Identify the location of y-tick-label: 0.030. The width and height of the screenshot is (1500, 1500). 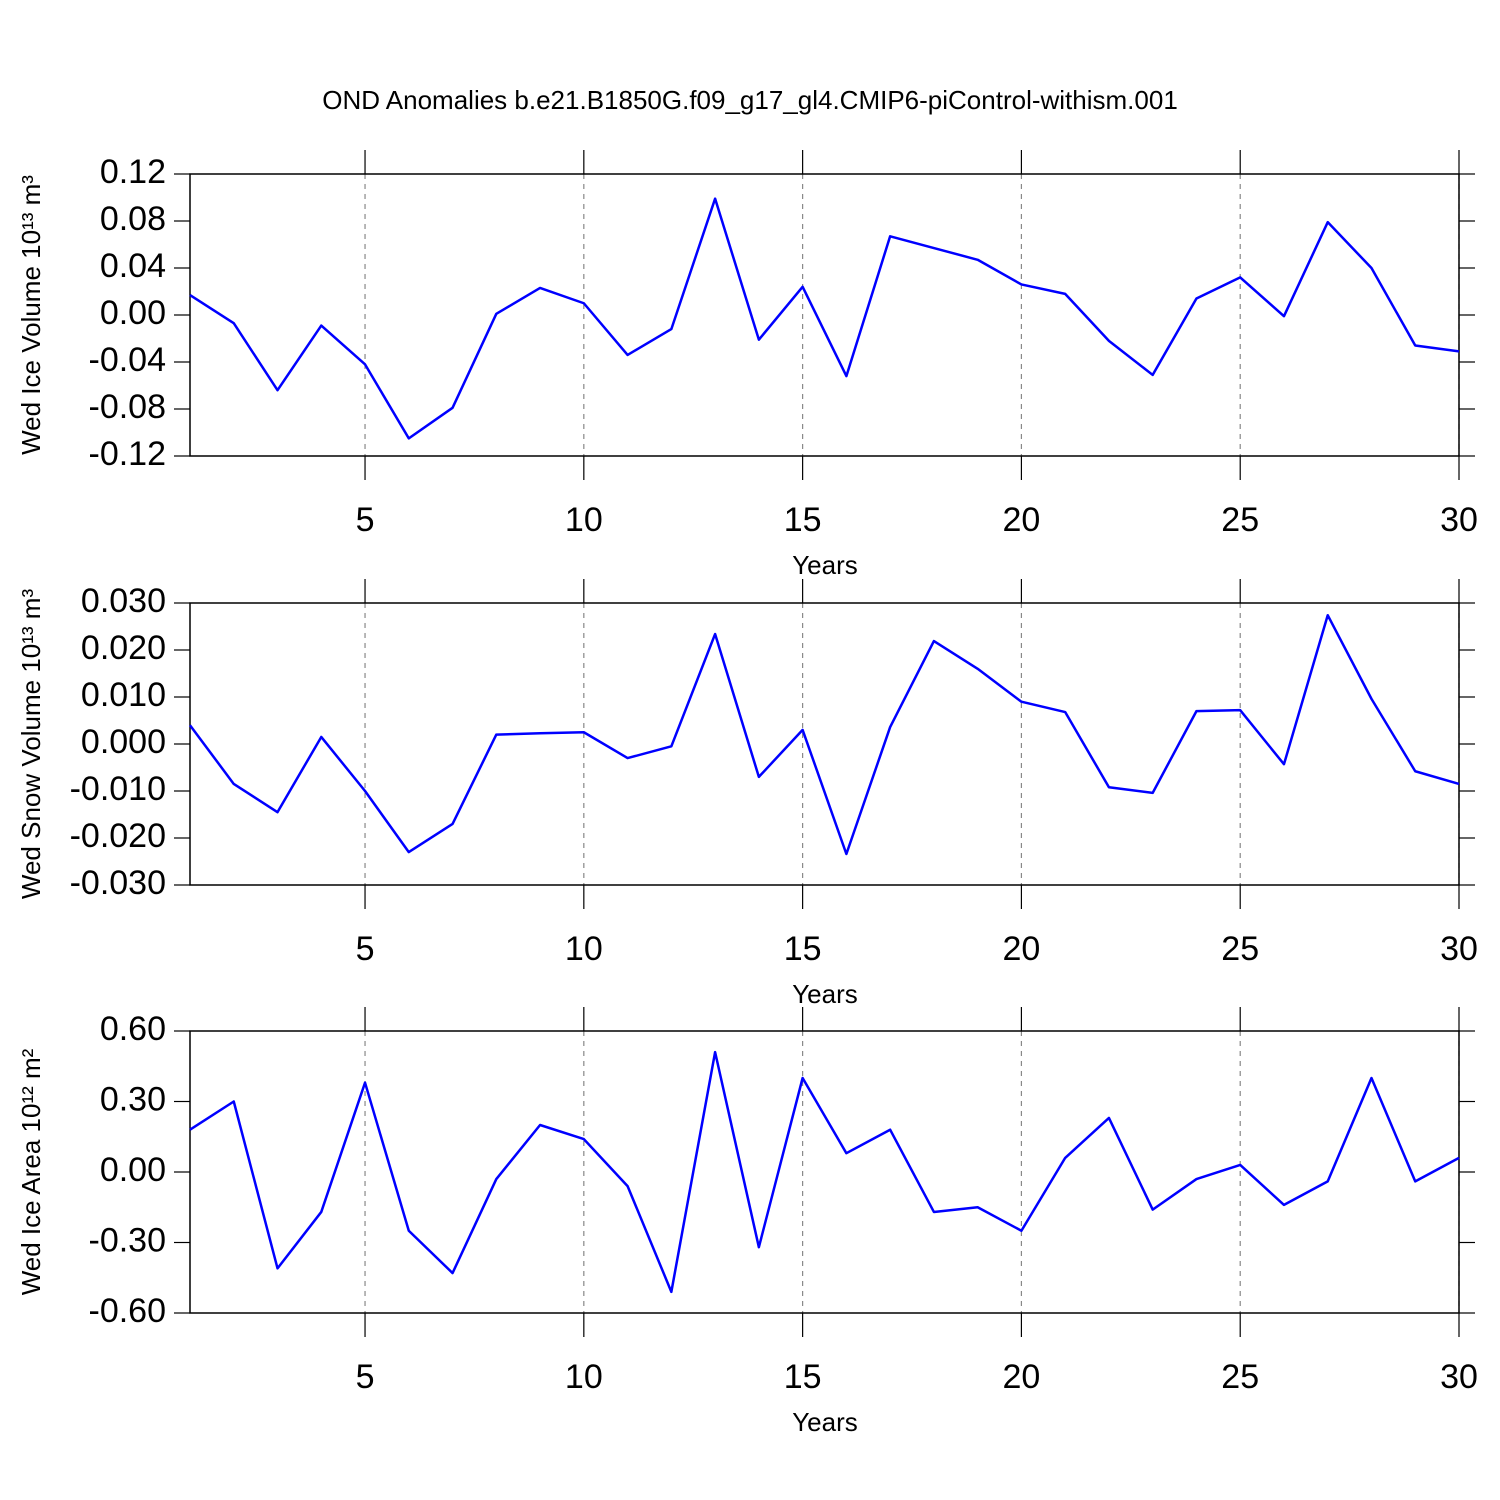
(123, 601).